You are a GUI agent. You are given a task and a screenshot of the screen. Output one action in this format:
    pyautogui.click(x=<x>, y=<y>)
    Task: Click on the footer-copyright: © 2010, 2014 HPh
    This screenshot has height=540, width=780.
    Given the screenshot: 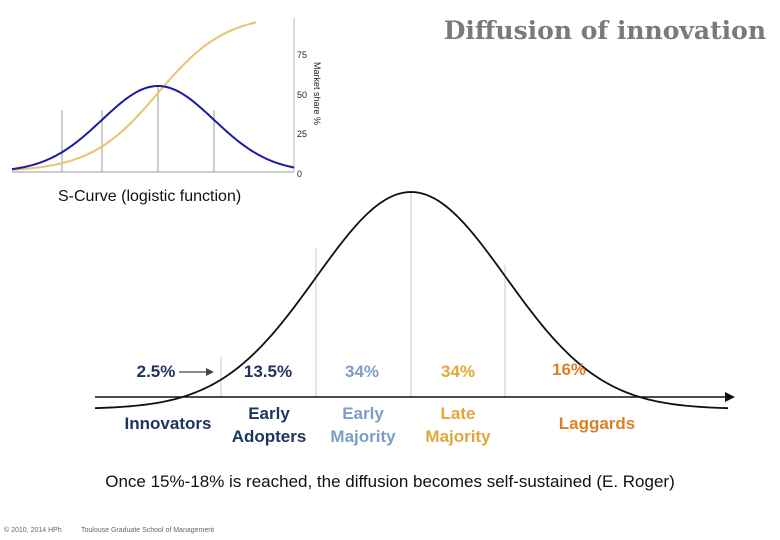 What is the action you would take?
    pyautogui.click(x=33, y=530)
    